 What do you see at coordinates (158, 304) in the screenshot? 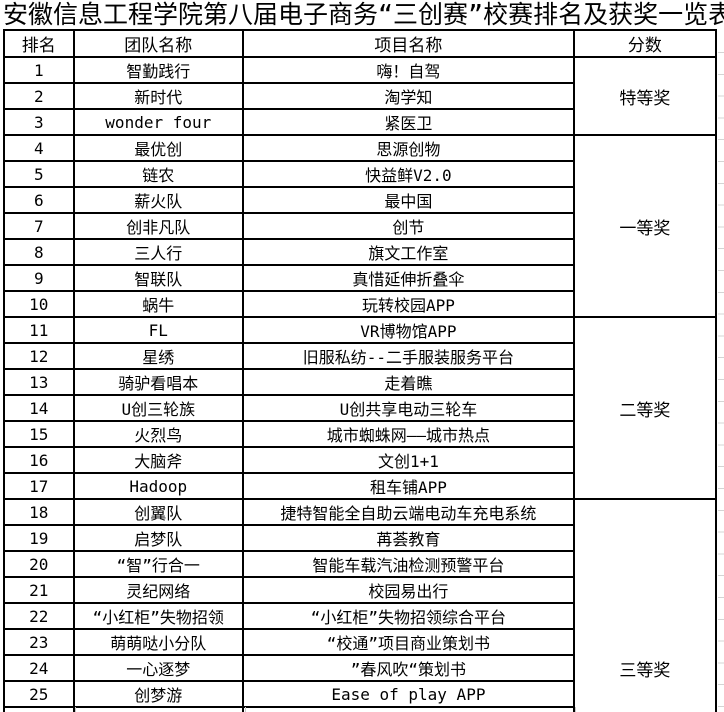
I see `team-cell: 蜗牛` at bounding box center [158, 304].